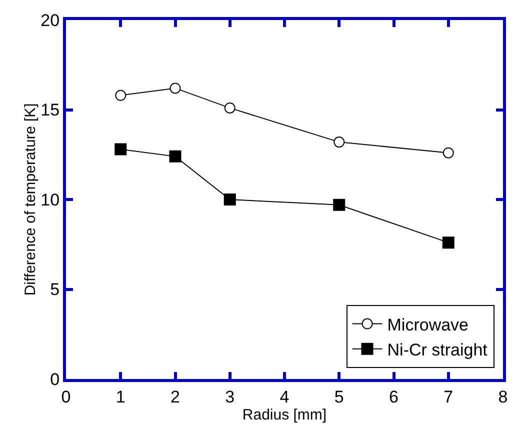 The width and height of the screenshot is (518, 429). I want to click on legend-label: Microwave, so click(428, 324).